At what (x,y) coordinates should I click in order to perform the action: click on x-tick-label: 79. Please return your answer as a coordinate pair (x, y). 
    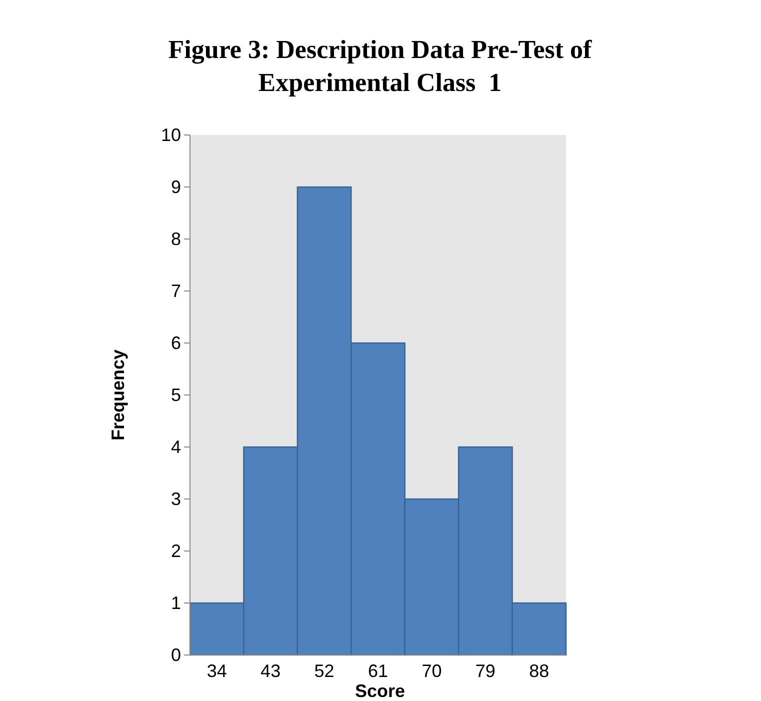
    Looking at the image, I should click on (485, 670).